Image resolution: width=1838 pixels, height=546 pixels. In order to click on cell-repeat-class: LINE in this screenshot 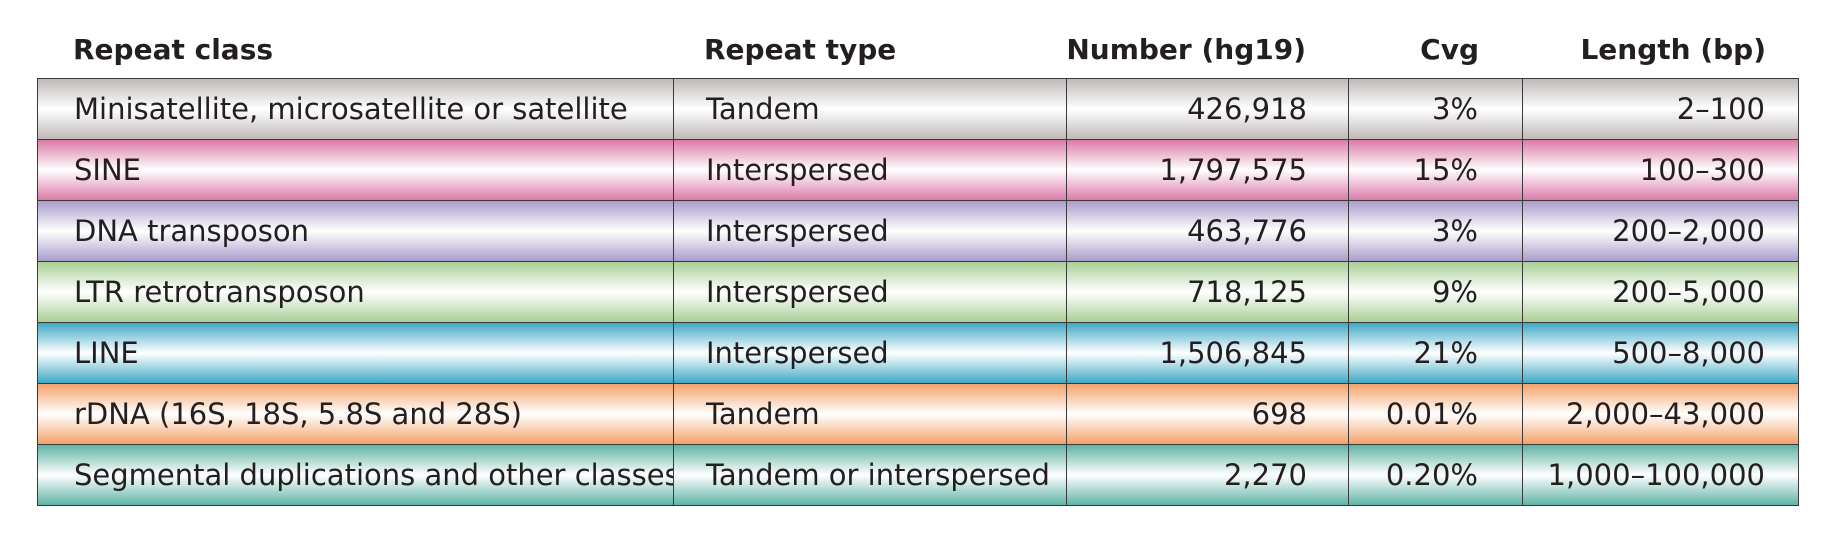, I will do `click(106, 353)`.